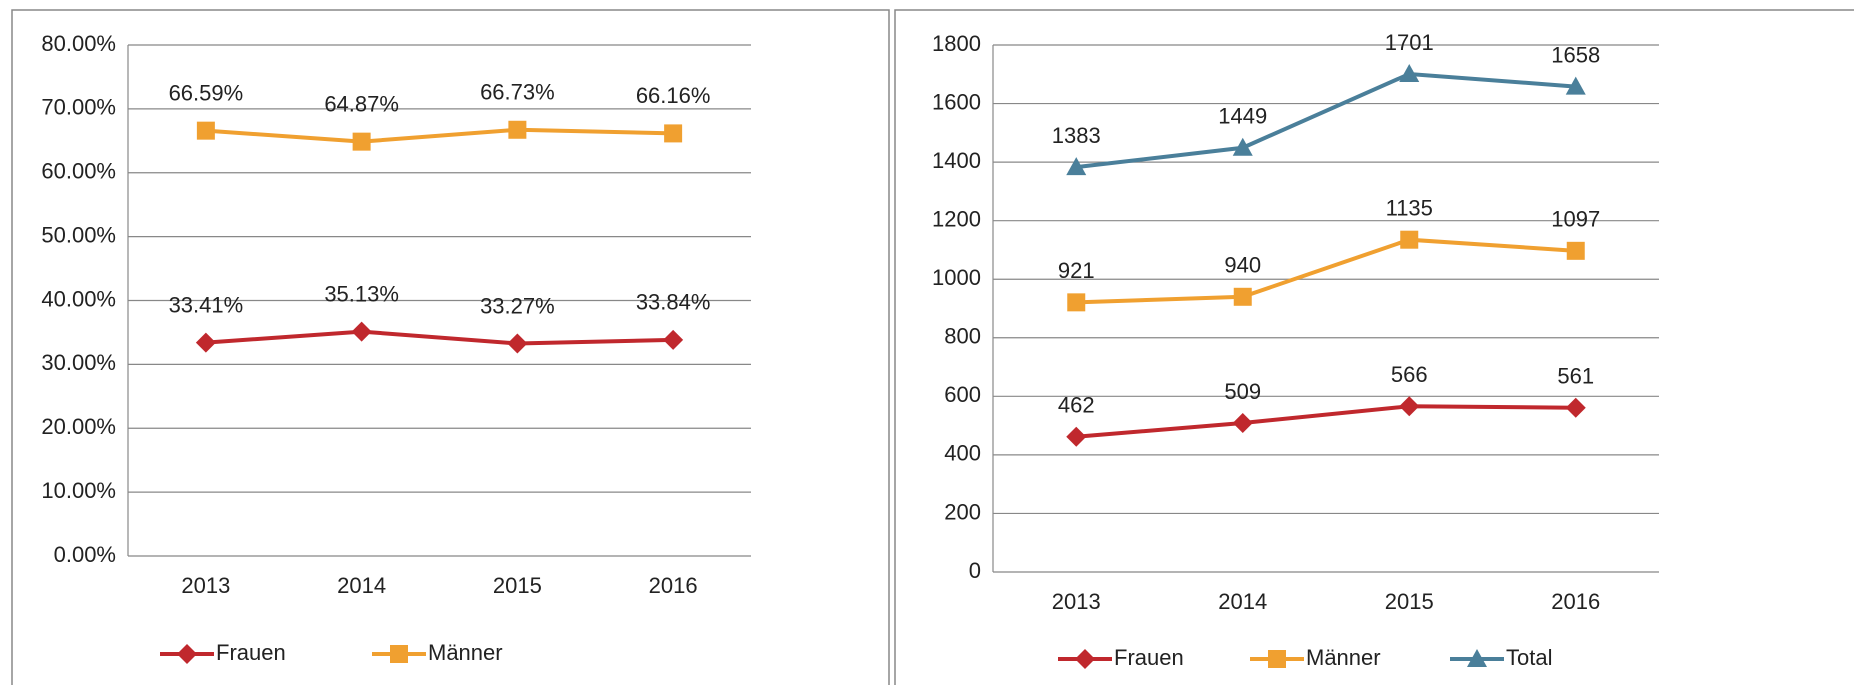  Describe the element at coordinates (517, 305) in the screenshot. I see `data-label: 33.27%` at that location.